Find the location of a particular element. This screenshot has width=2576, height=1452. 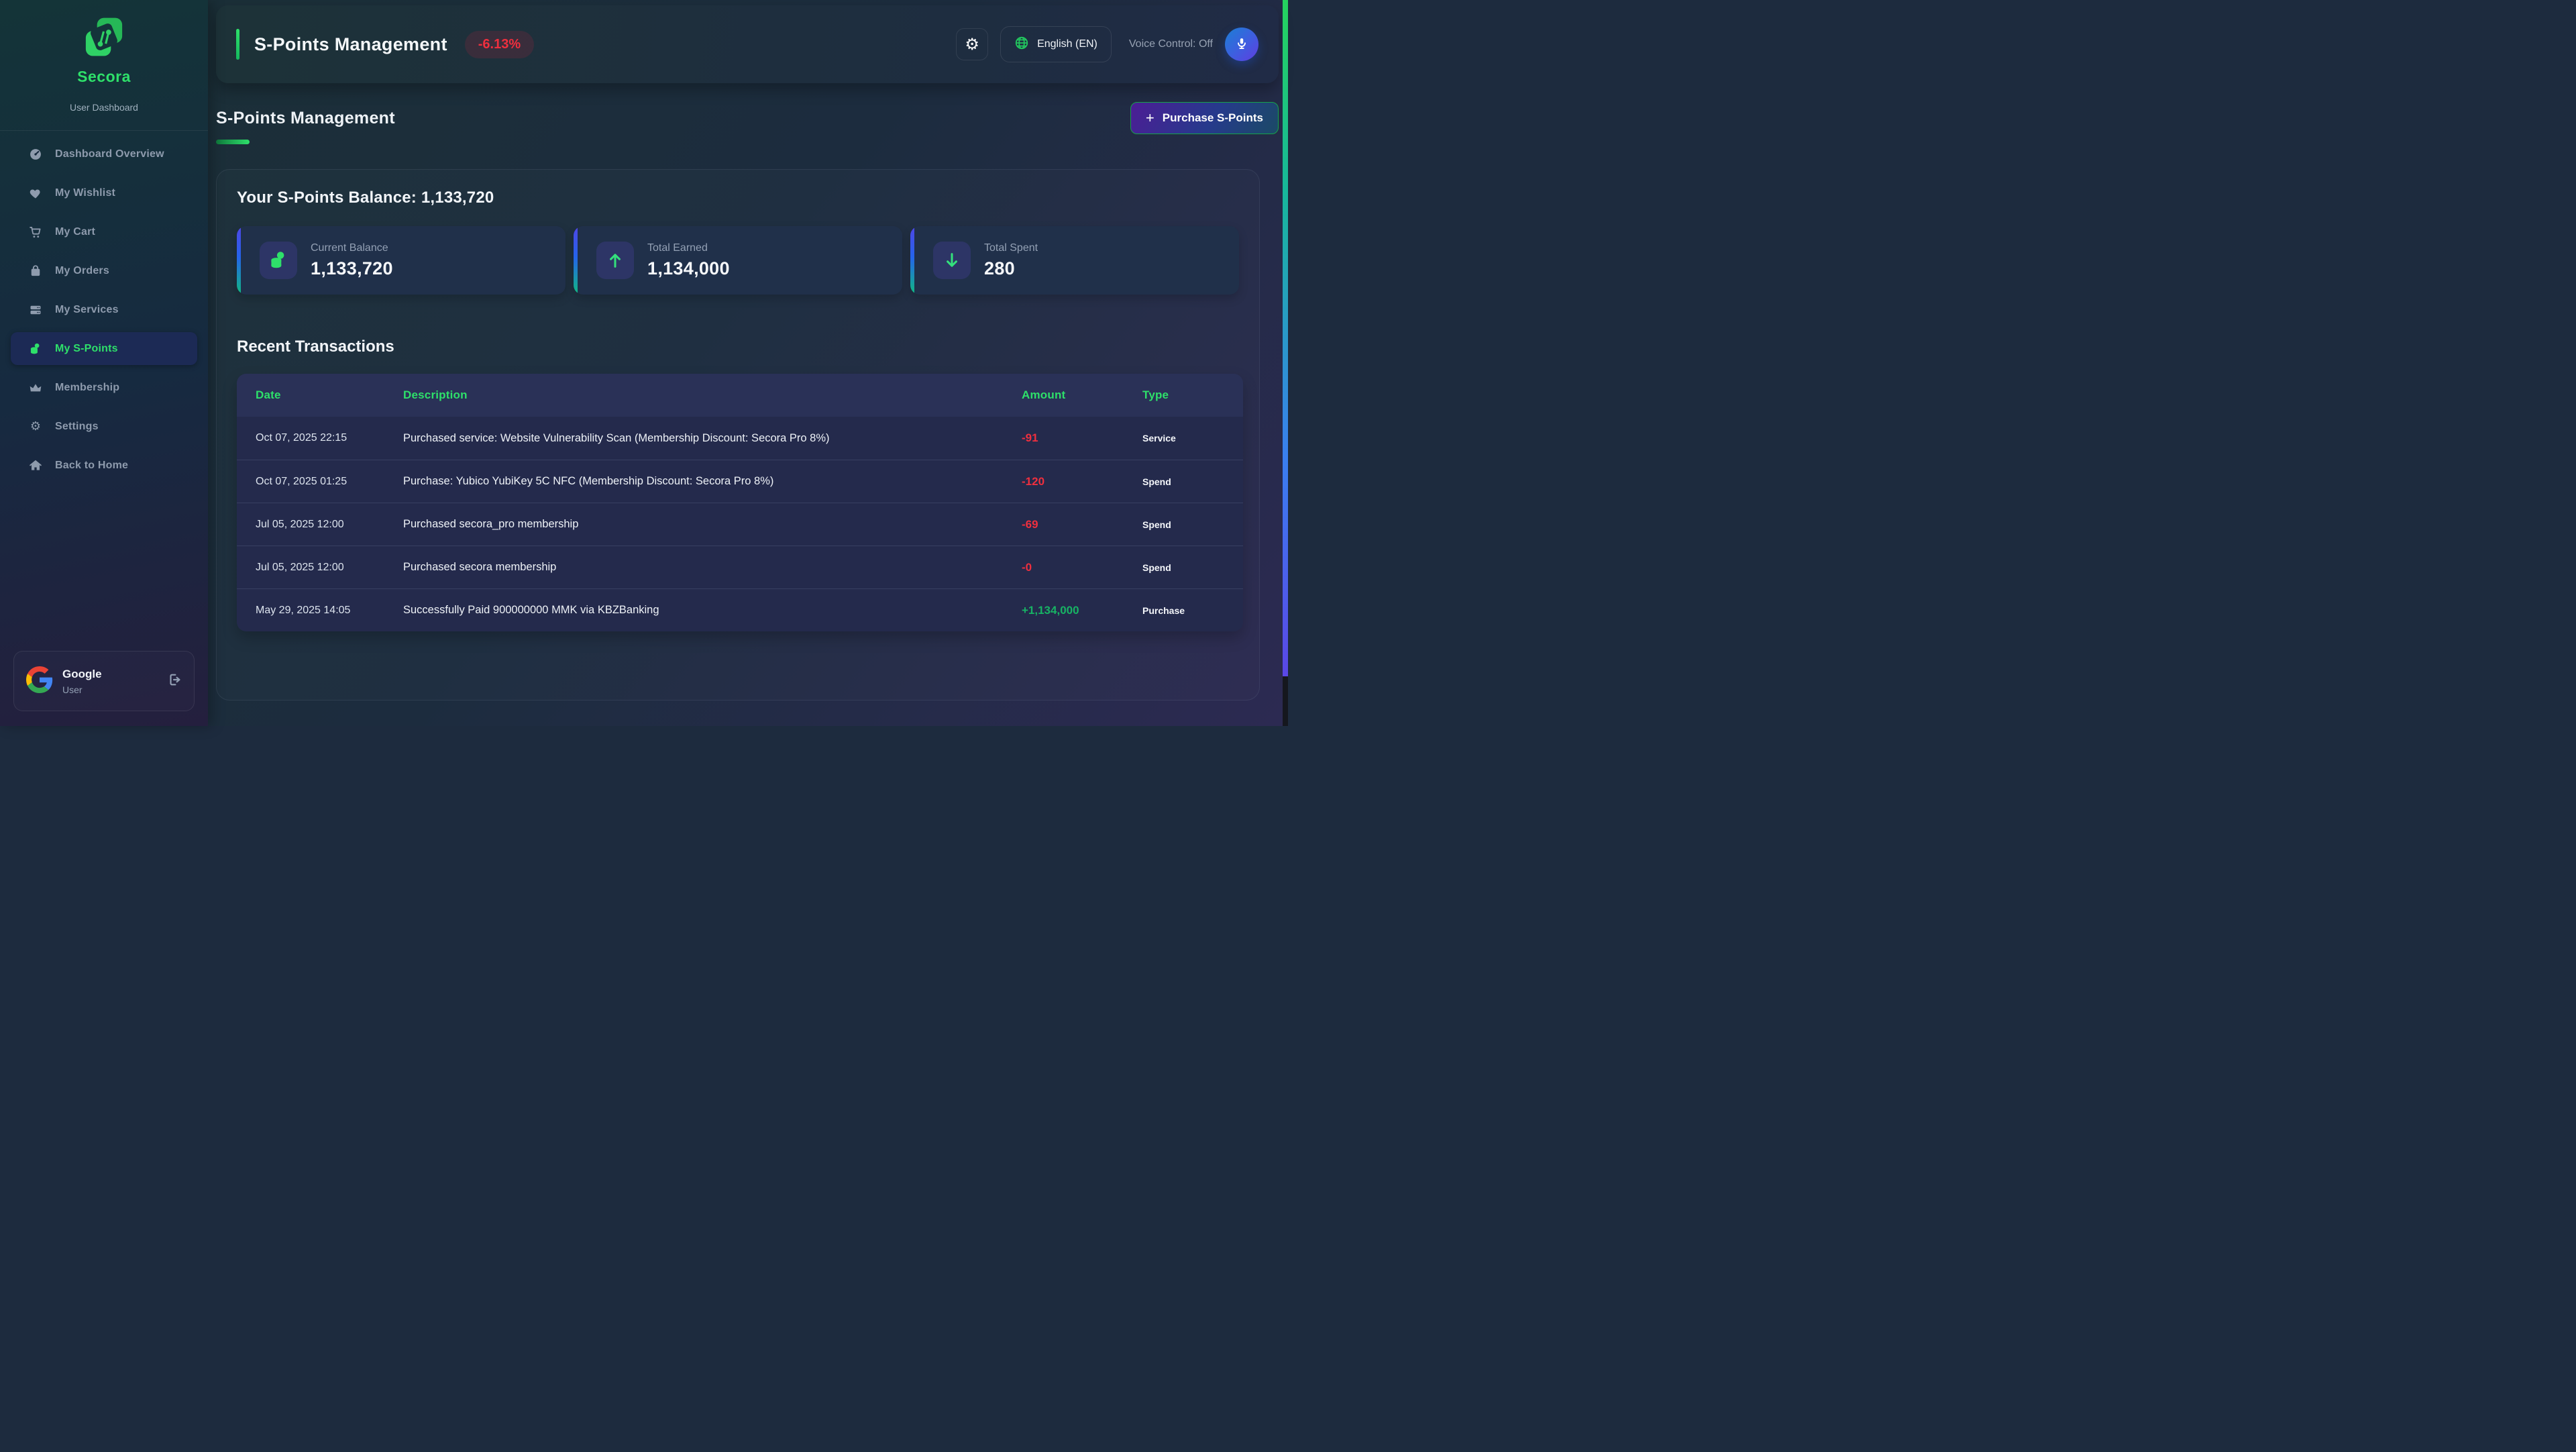

cell-date: May 29, 2025 14:05 is located at coordinates (303, 610).